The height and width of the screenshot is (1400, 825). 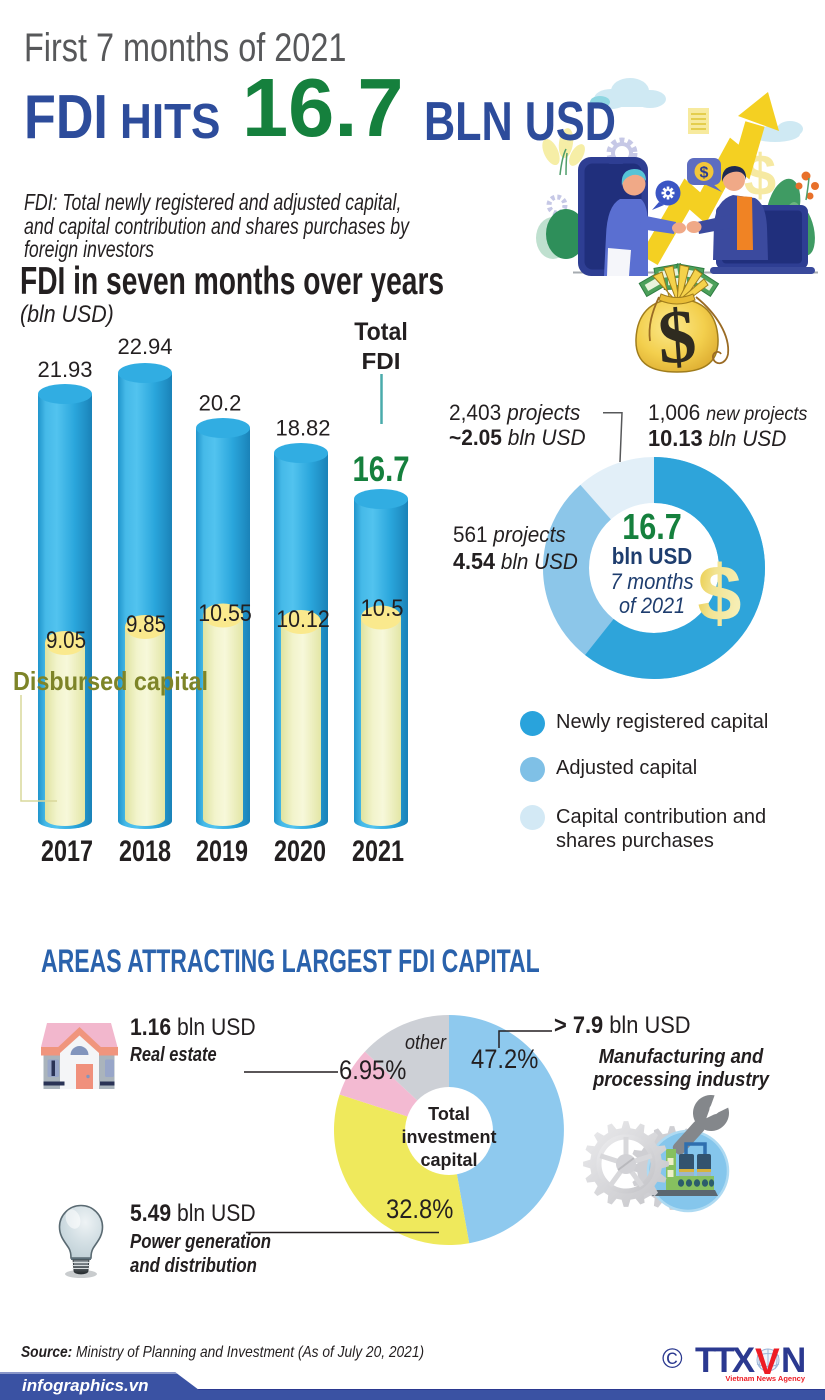 I want to click on svg-text: 18.82, so click(x=302, y=428).